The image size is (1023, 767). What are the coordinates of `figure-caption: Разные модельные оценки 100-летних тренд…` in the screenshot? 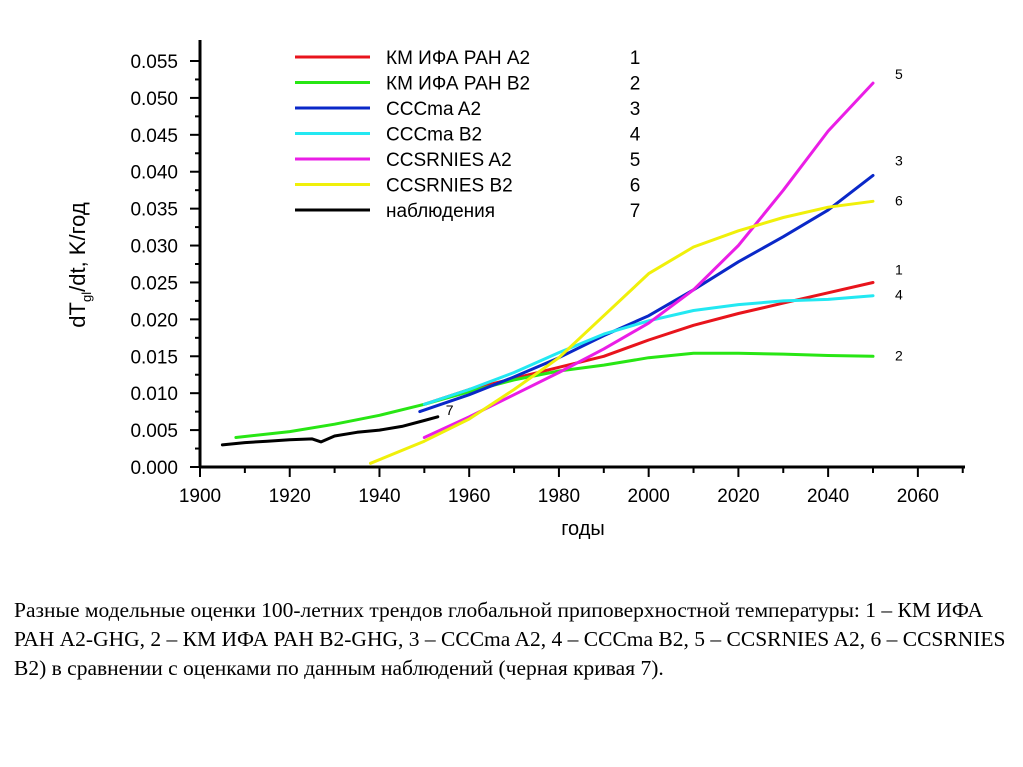 It's located at (510, 639).